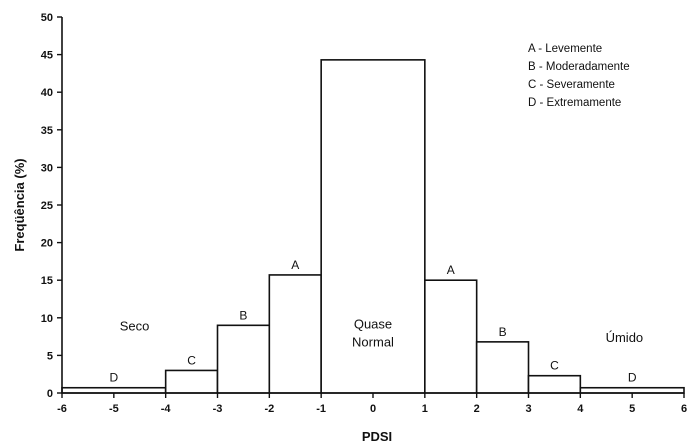  What do you see at coordinates (295, 265) in the screenshot?
I see `bar-label-3: A` at bounding box center [295, 265].